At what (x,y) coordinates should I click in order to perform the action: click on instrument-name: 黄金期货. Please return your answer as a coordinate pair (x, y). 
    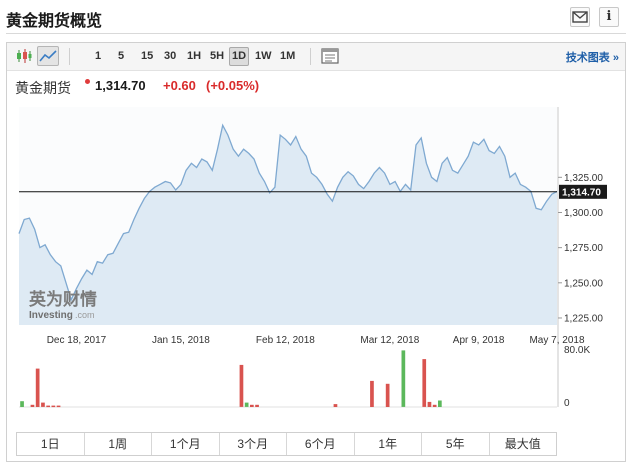
    Looking at the image, I should click on (43, 88).